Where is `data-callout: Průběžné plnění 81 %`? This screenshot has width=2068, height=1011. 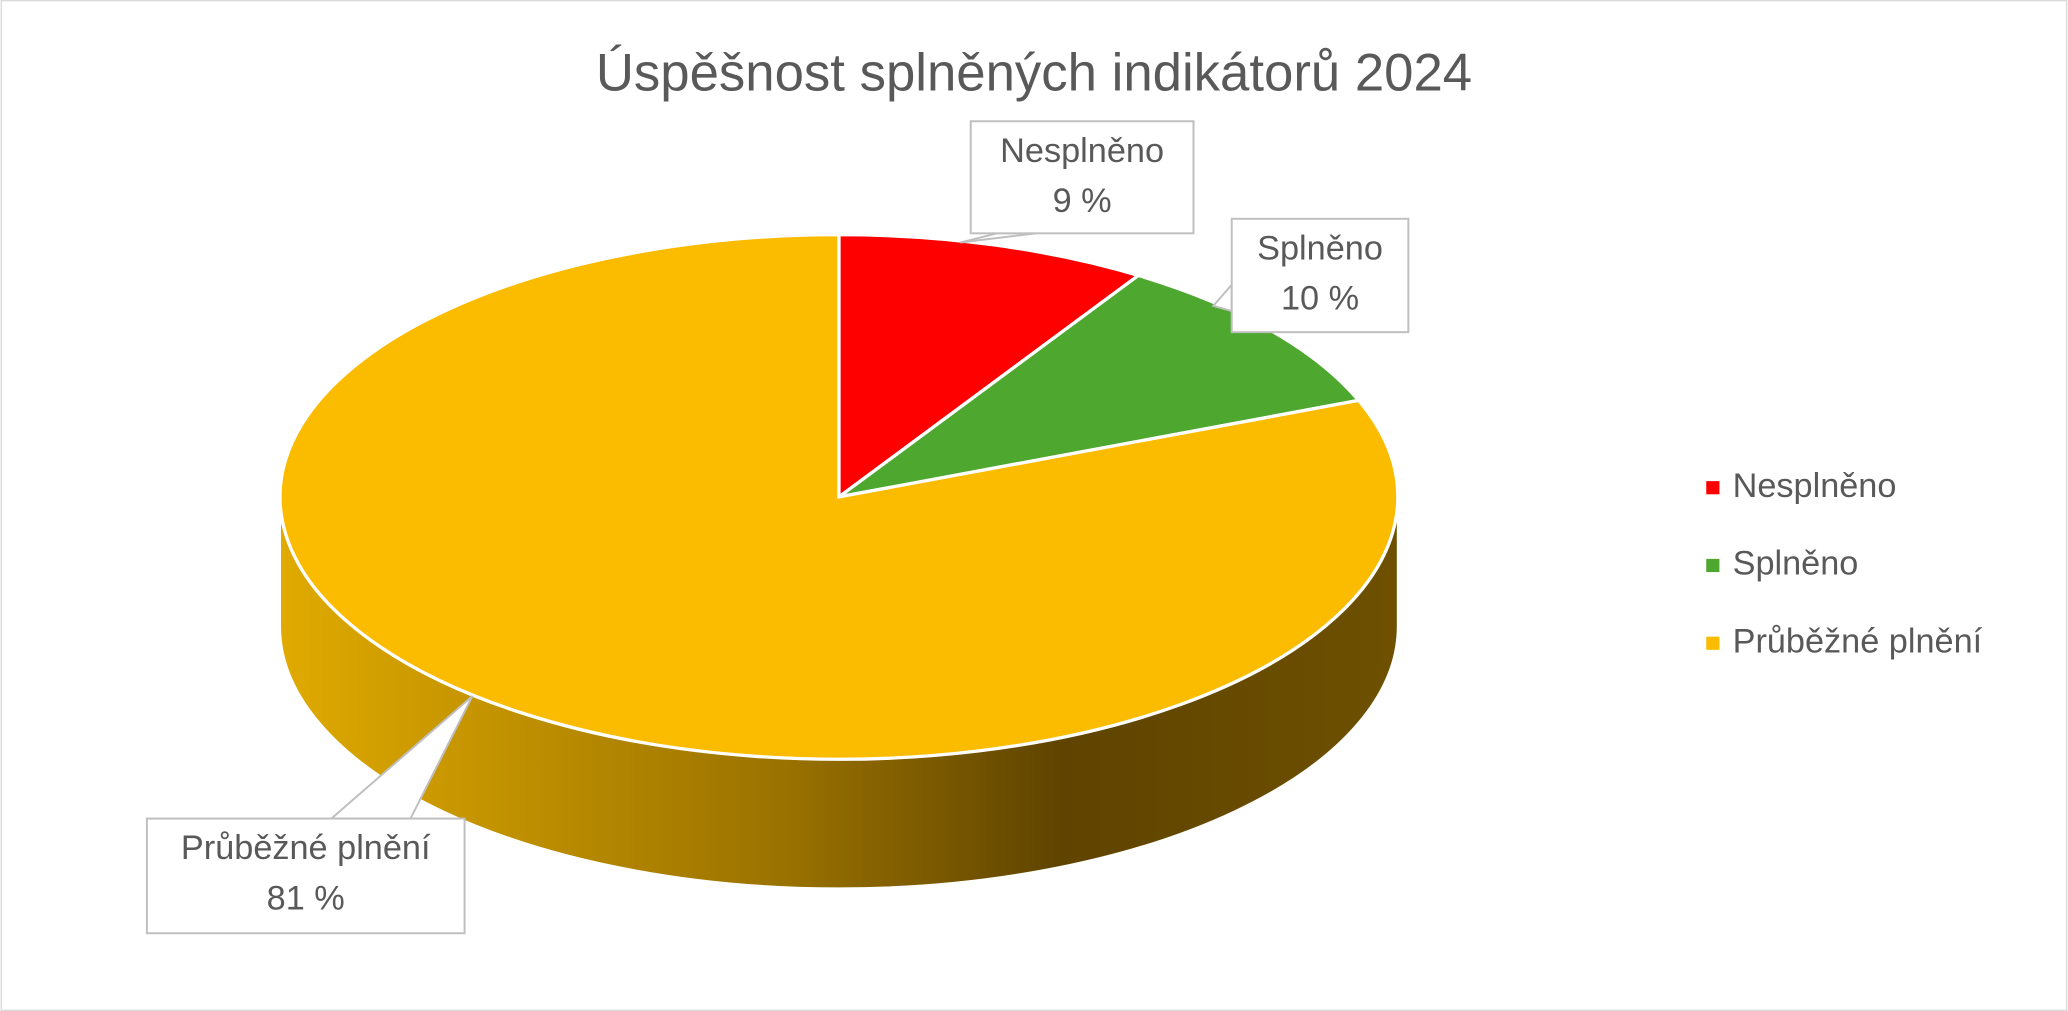 data-callout: Průběžné plnění 81 % is located at coordinates (309, 815).